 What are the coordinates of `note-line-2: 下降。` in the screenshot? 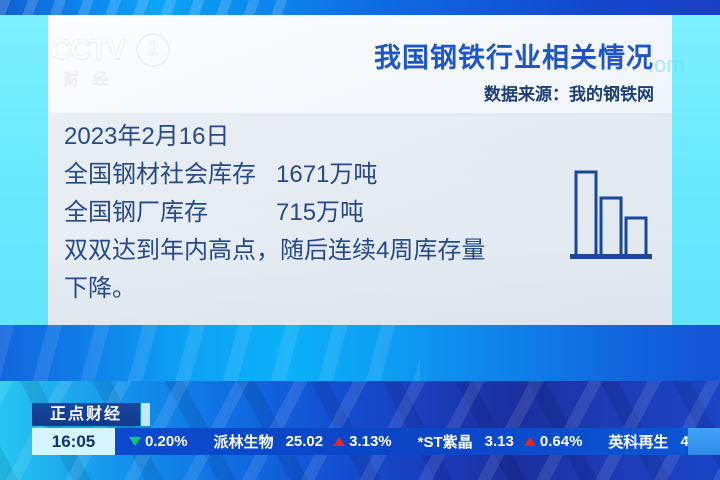 It's located at (100, 288).